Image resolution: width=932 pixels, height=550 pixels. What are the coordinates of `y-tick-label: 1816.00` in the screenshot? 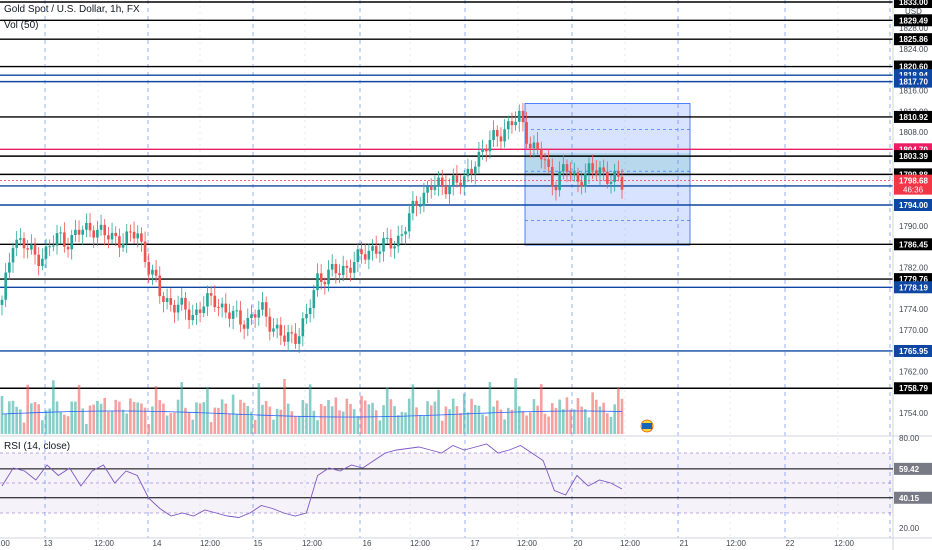 It's located at (913, 90).